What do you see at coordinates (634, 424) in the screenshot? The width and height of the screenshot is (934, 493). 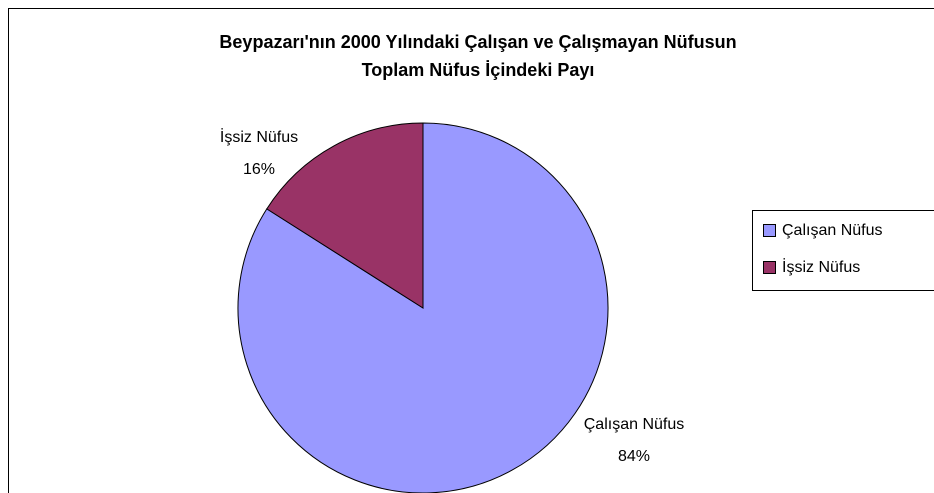 I see `slice-label: Çalışan Nüfus` at bounding box center [634, 424].